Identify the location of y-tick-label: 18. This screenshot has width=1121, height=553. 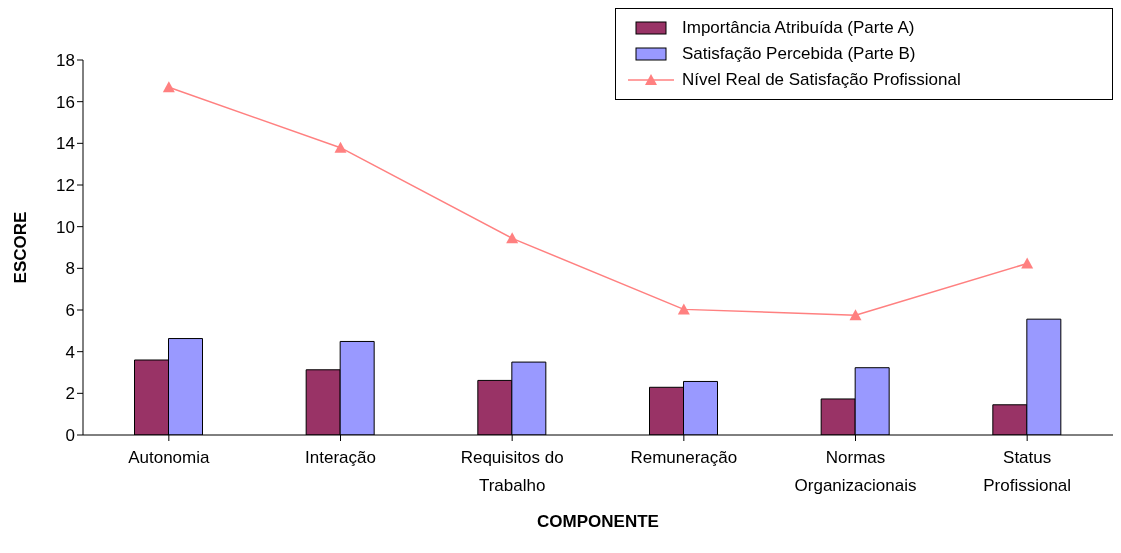
(65, 61).